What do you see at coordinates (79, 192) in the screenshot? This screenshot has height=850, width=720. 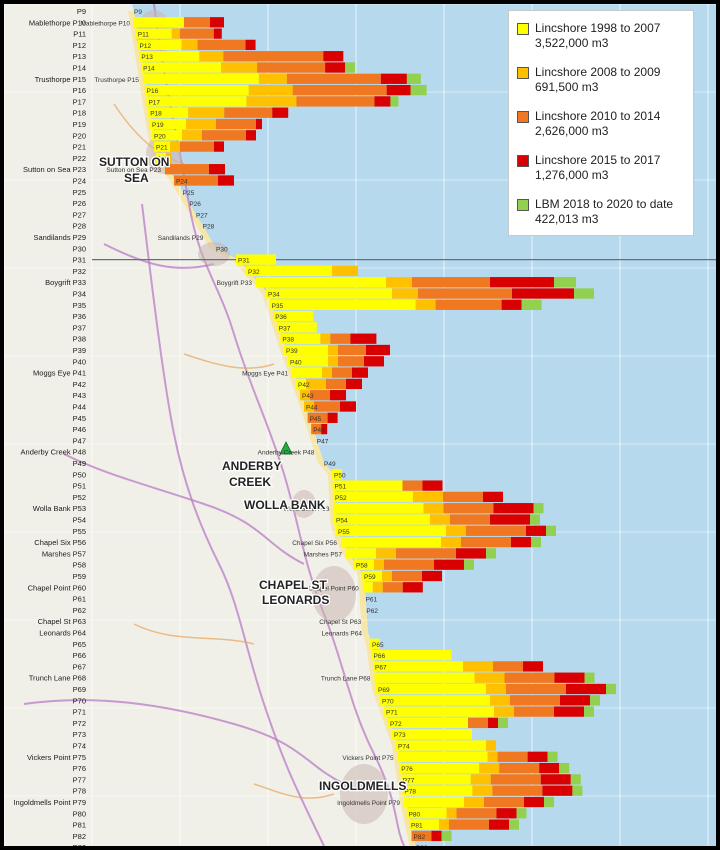 I see `profile-label: P25` at bounding box center [79, 192].